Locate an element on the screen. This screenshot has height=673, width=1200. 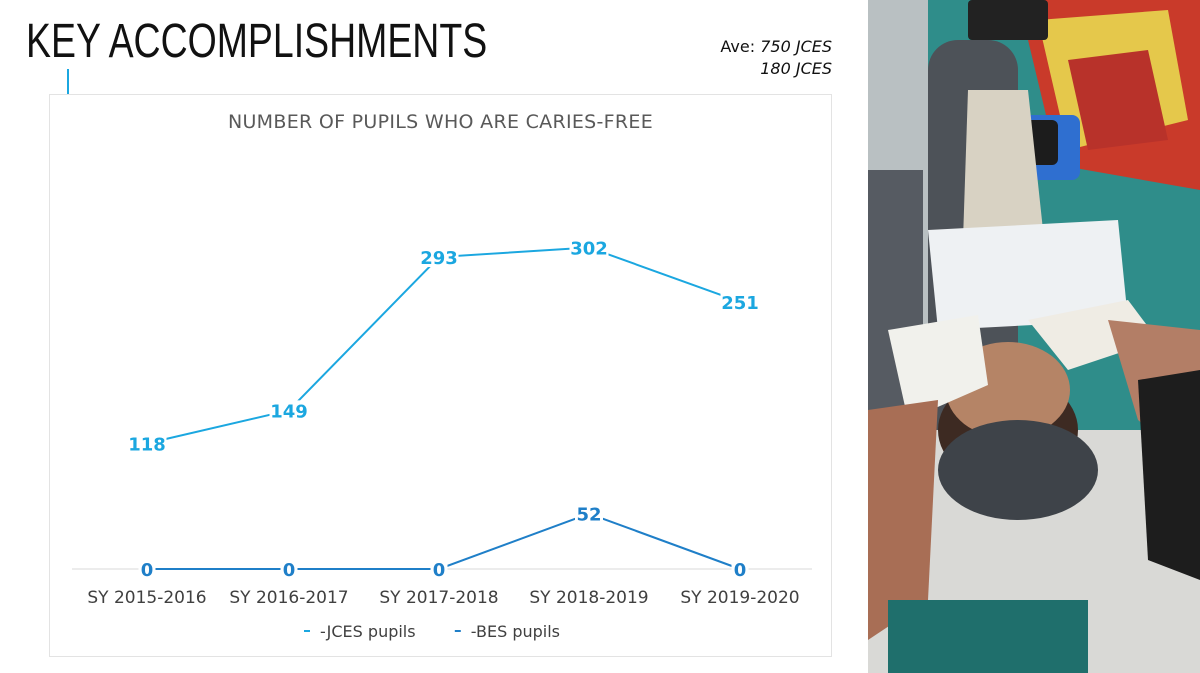
data-label: 251 is located at coordinates (740, 303).